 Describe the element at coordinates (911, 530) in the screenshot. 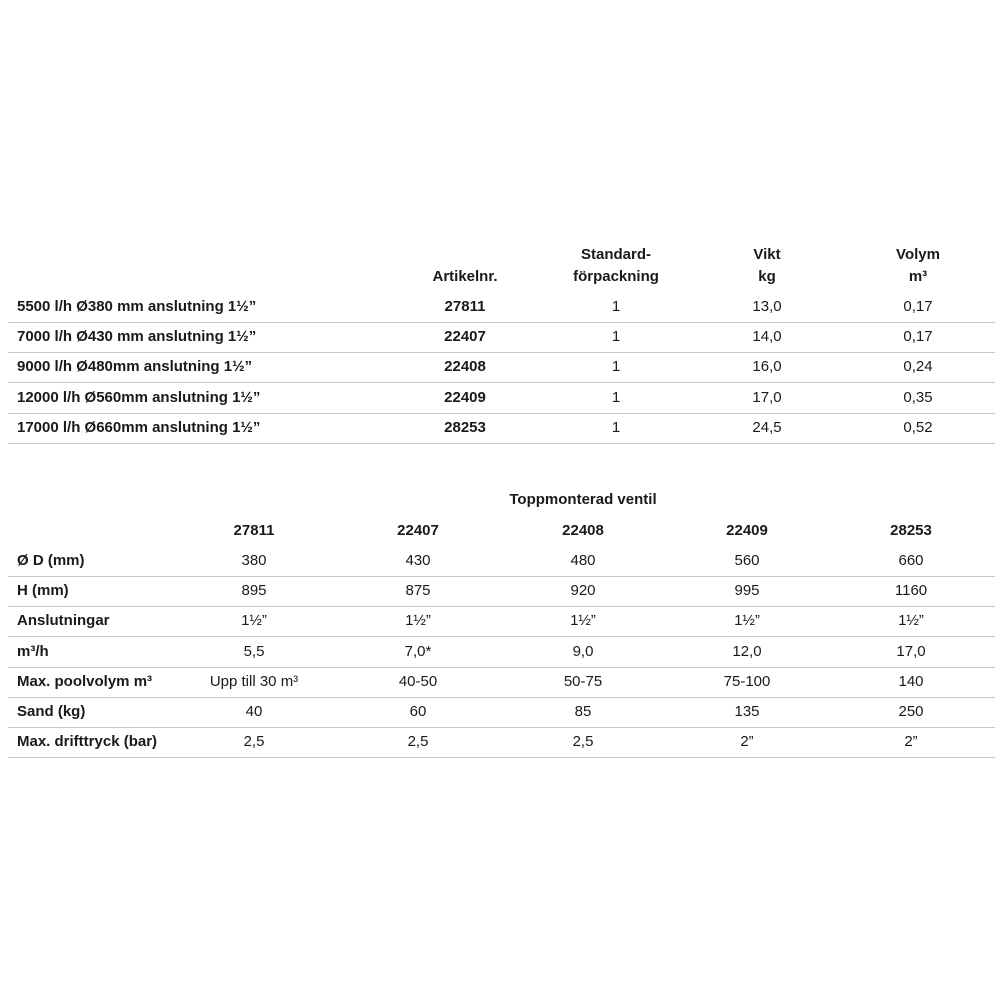

I see `column-header: 28253` at that location.